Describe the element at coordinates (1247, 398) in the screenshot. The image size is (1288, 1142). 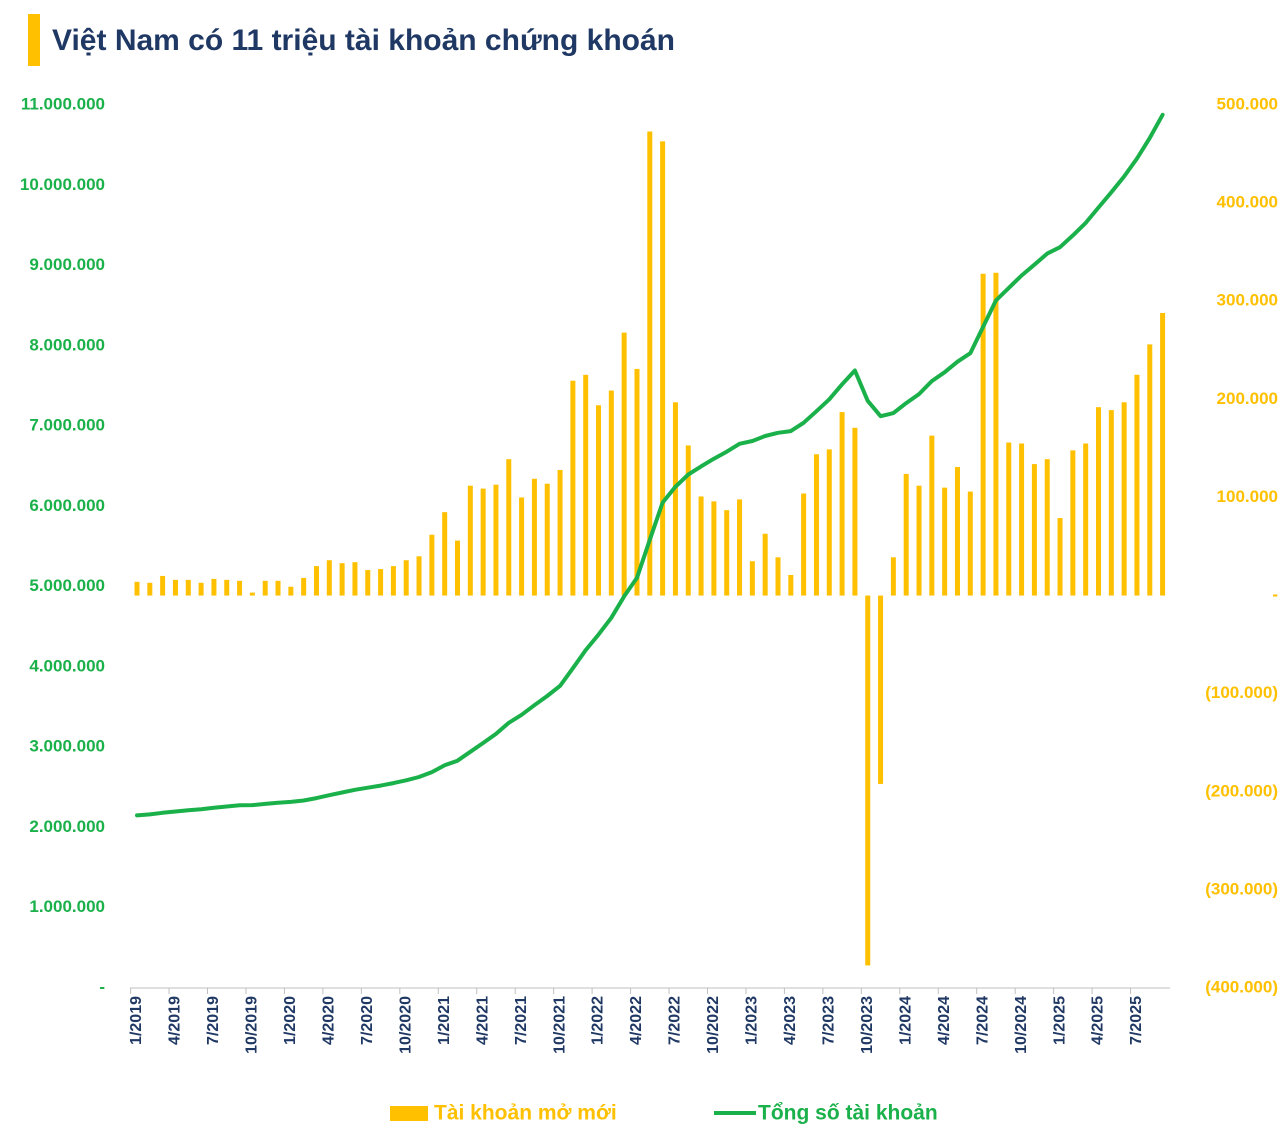
I see `y2-tick-label: 200.000` at that location.